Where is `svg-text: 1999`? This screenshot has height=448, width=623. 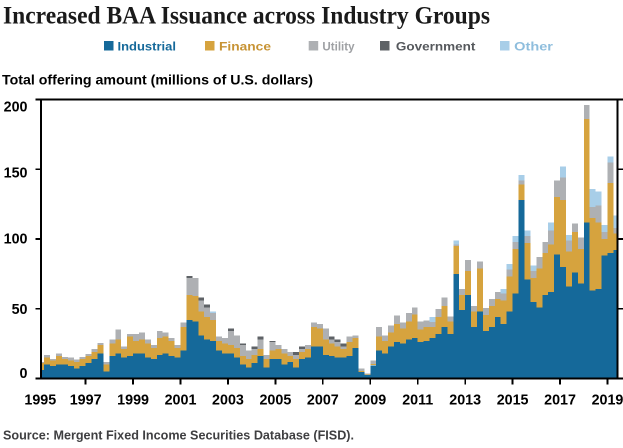
svg-text: 1999 is located at coordinates (133, 401).